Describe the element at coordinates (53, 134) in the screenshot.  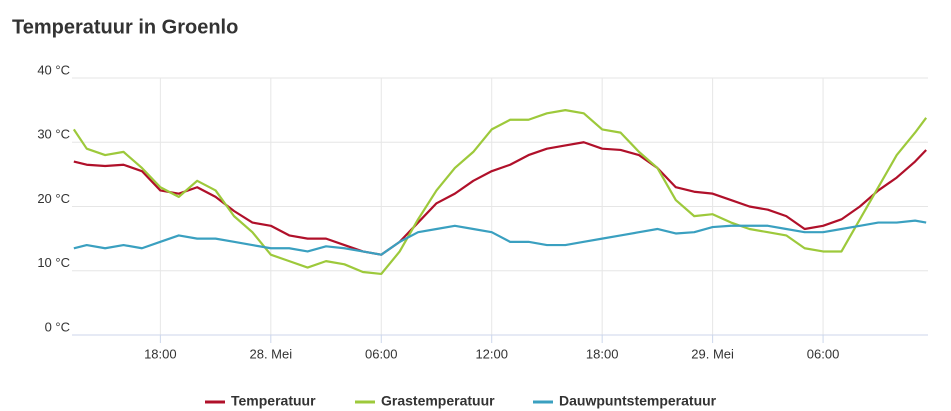
I see `y-tick-label: 30 °C` at that location.